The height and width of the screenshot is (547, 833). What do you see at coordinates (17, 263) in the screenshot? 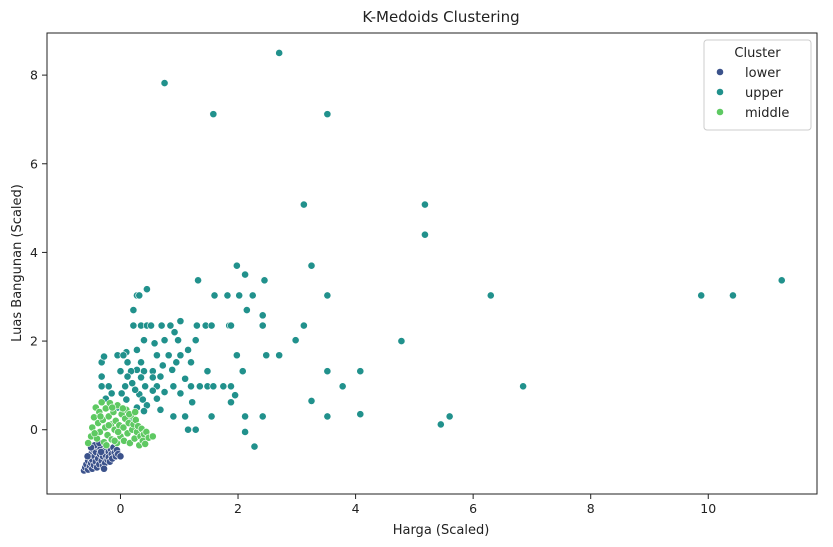
I see `y-axis-label: Luas Bangunan (Scaled)` at bounding box center [17, 263].